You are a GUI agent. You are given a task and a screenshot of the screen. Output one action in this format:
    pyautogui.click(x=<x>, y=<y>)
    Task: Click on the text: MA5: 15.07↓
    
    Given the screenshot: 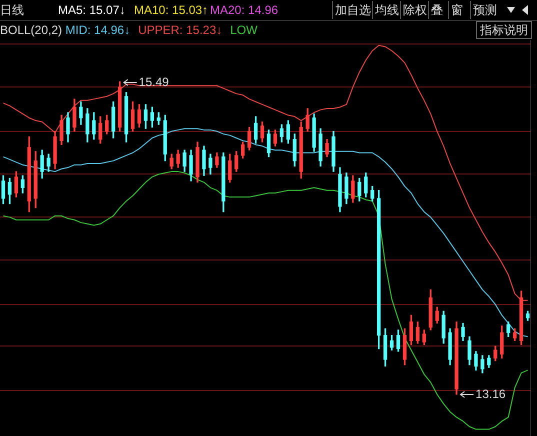 What is the action you would take?
    pyautogui.click(x=92, y=10)
    